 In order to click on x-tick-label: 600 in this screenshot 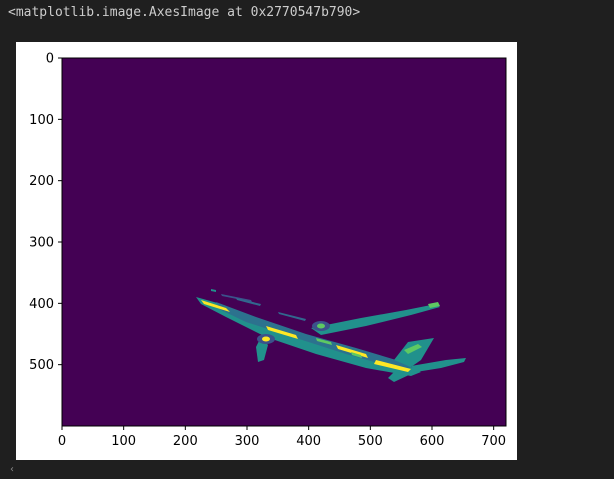, I will do `click(432, 441)`.